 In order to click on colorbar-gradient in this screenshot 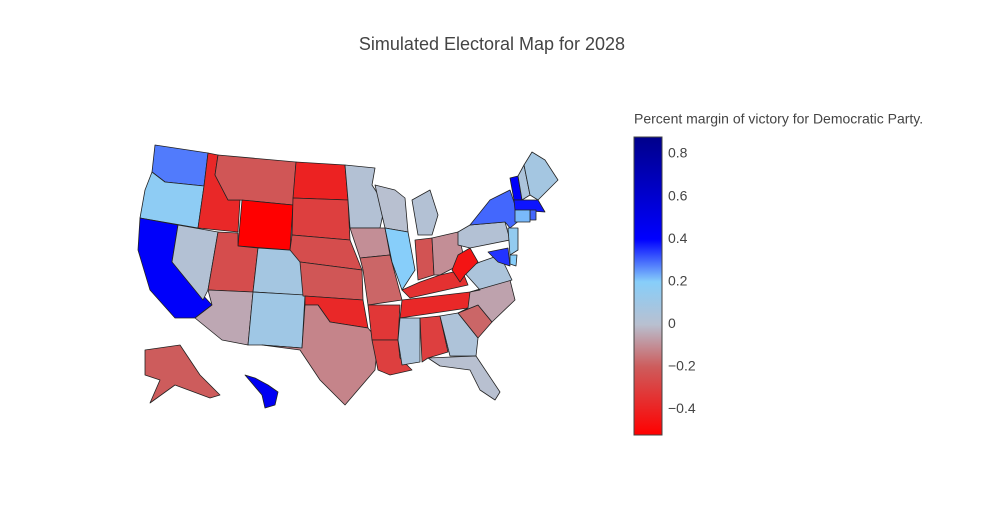, I will do `click(648, 286)`.